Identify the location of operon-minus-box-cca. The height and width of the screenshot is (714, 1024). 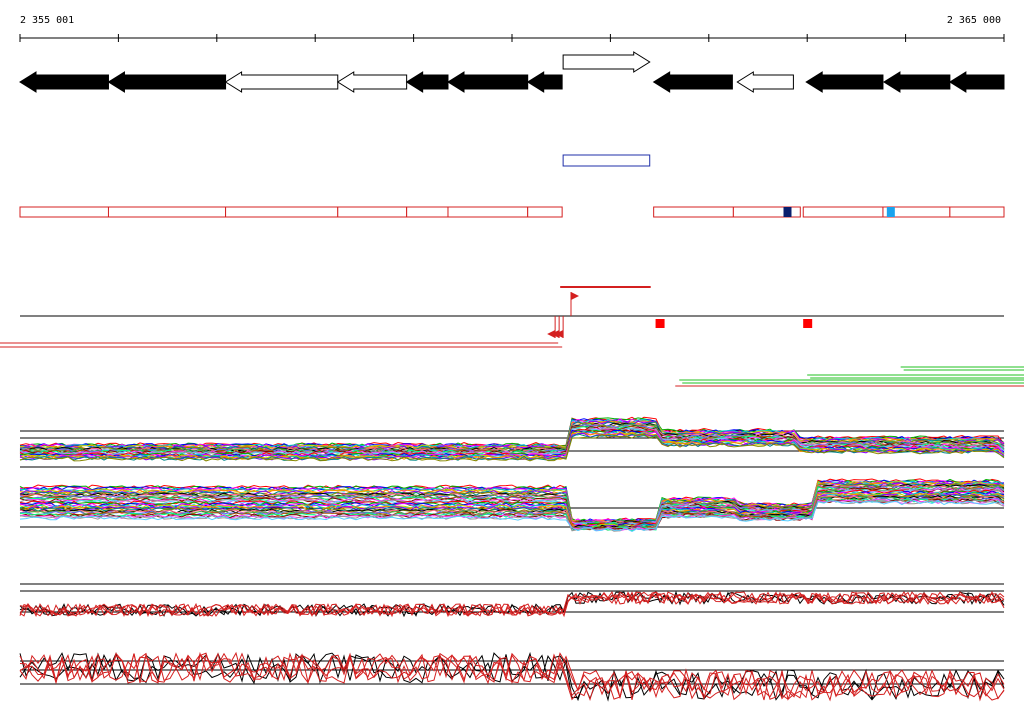
(167, 212).